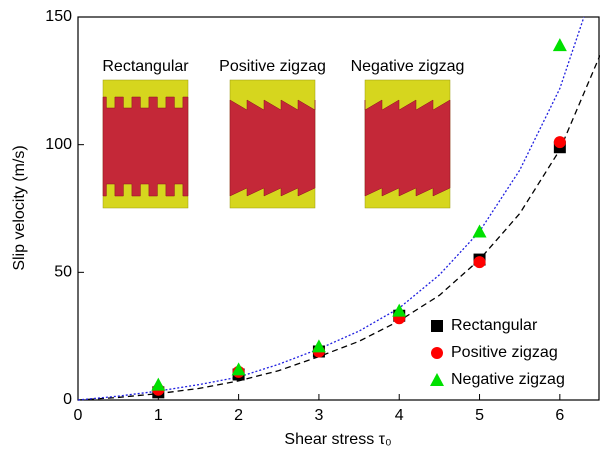 Image resolution: width=600 pixels, height=460 pixels. Describe the element at coordinates (272, 66) in the screenshot. I see `inset-label: Positive zigzag` at that location.